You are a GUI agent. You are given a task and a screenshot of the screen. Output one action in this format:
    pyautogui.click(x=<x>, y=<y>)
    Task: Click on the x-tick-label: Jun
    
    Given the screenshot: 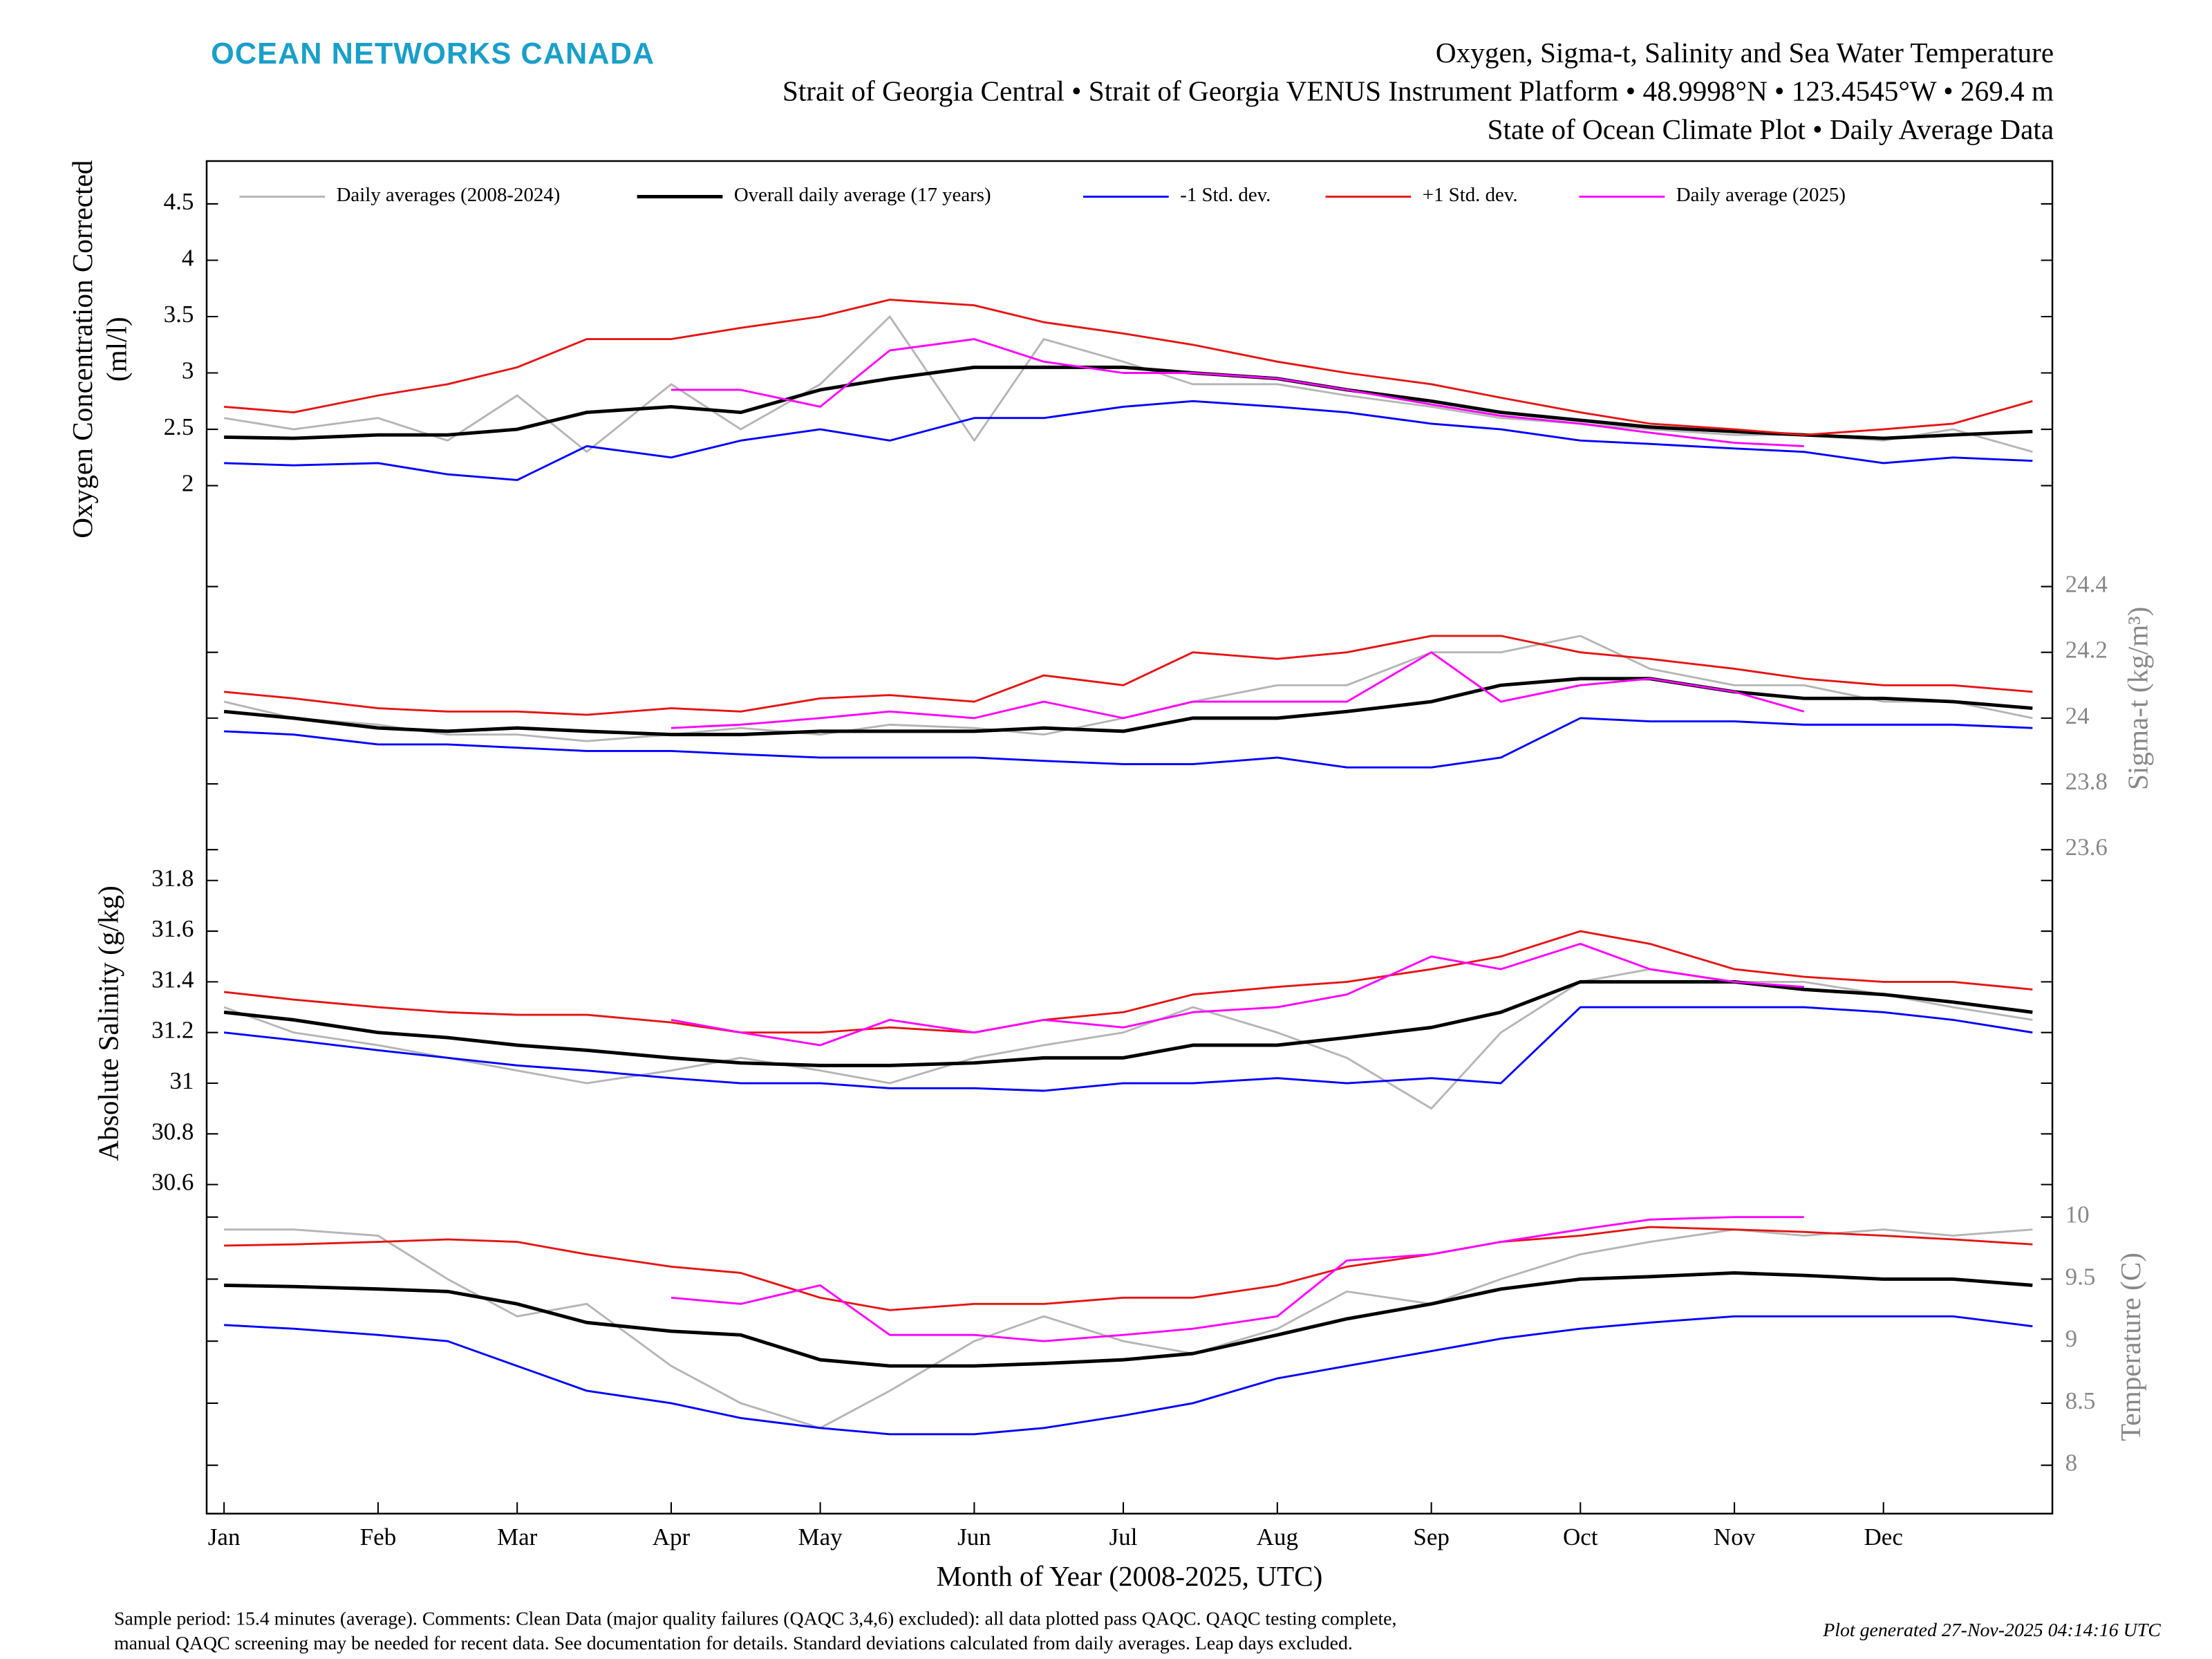 What is the action you would take?
    pyautogui.click(x=974, y=1537)
    